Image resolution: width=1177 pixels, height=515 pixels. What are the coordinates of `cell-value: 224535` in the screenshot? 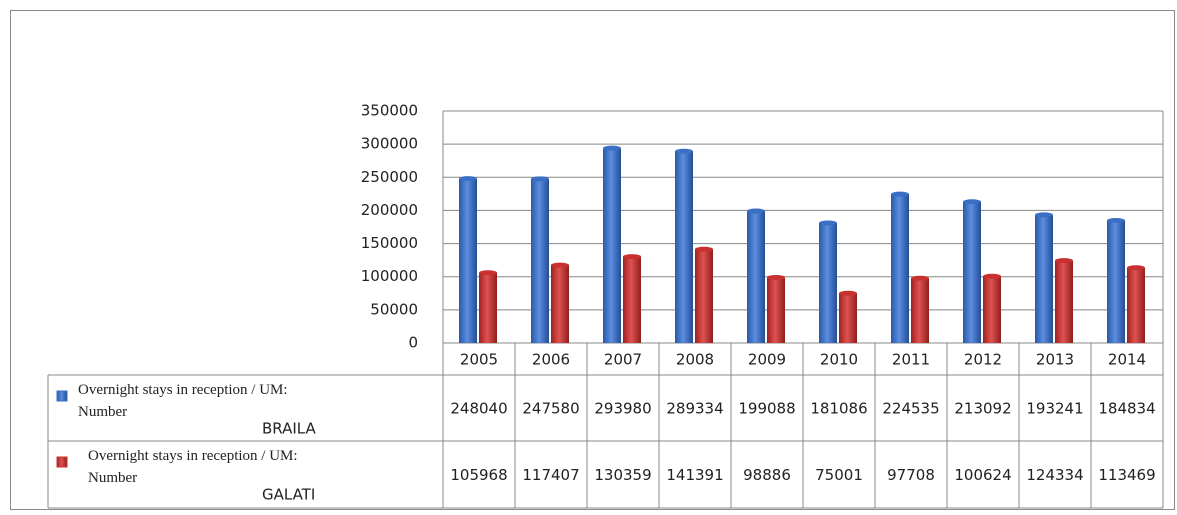 It's located at (910, 409).